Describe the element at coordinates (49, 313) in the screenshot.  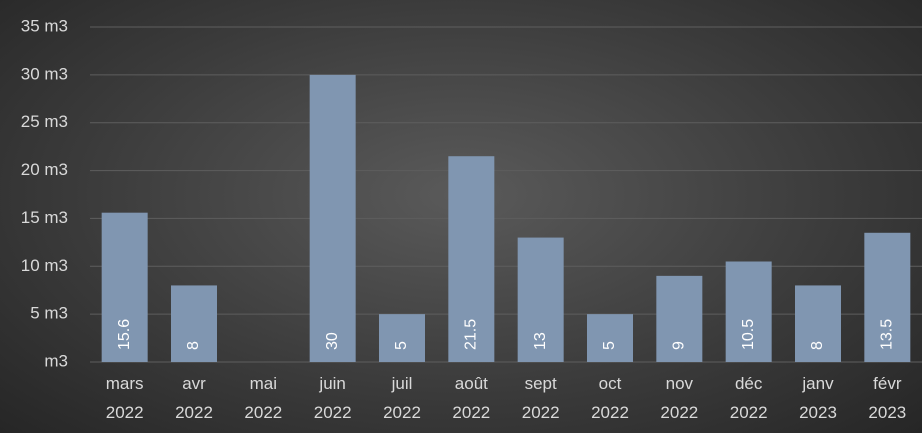
I see `y-tick-label: 5 m3` at that location.